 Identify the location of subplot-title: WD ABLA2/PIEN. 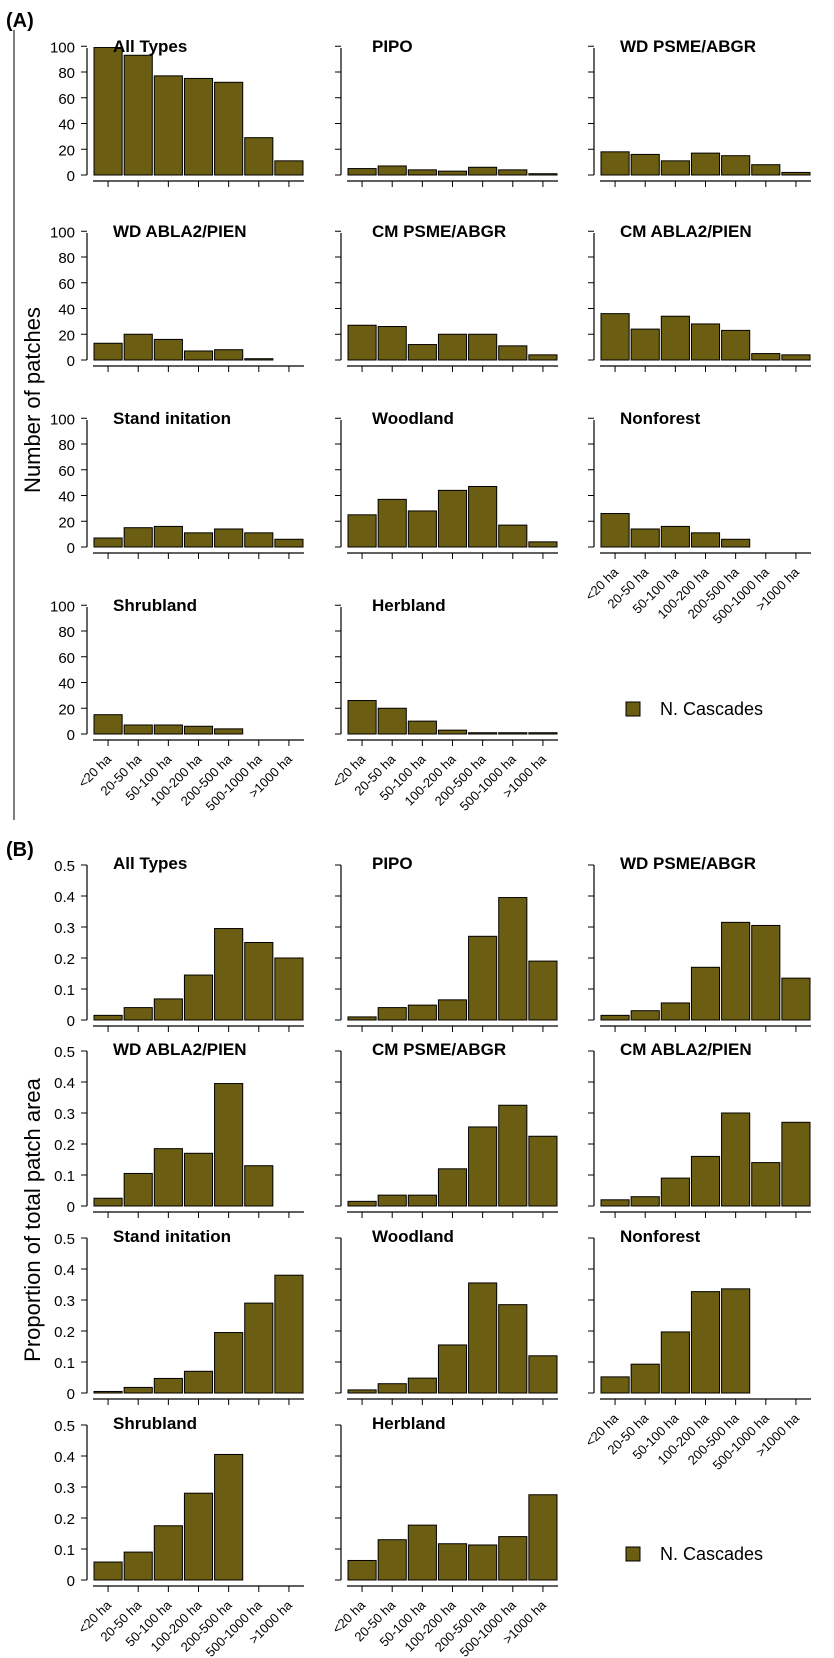
(180, 231).